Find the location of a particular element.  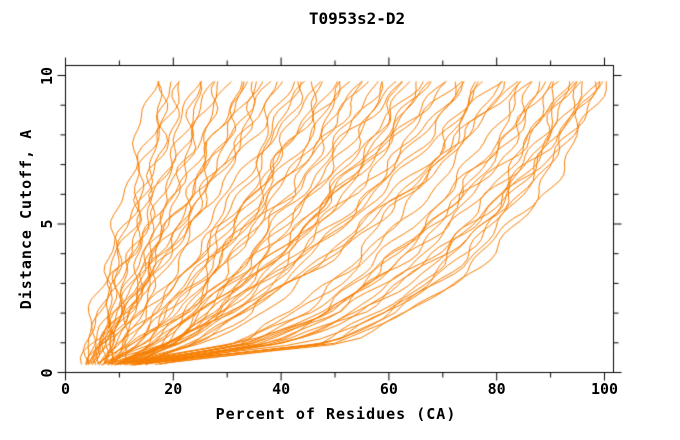

y-tick-label: 5 is located at coordinates (47, 224).